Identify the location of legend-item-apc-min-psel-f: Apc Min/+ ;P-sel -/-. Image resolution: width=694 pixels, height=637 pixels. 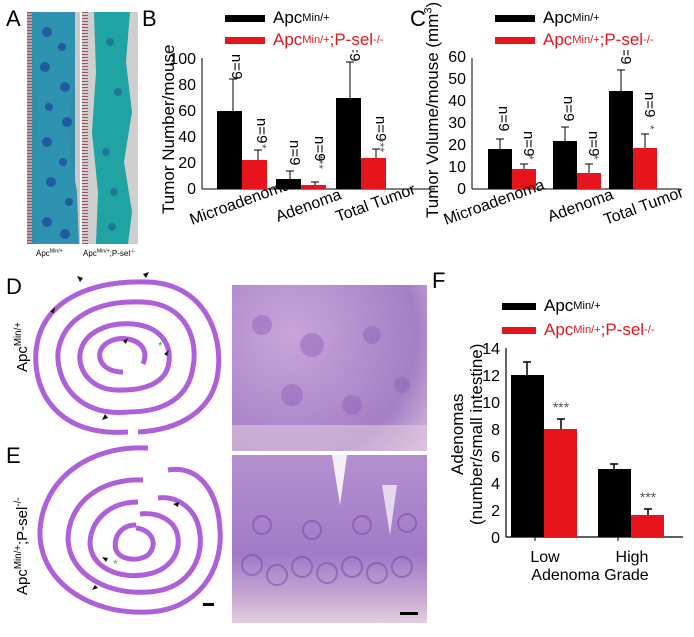
(578, 330).